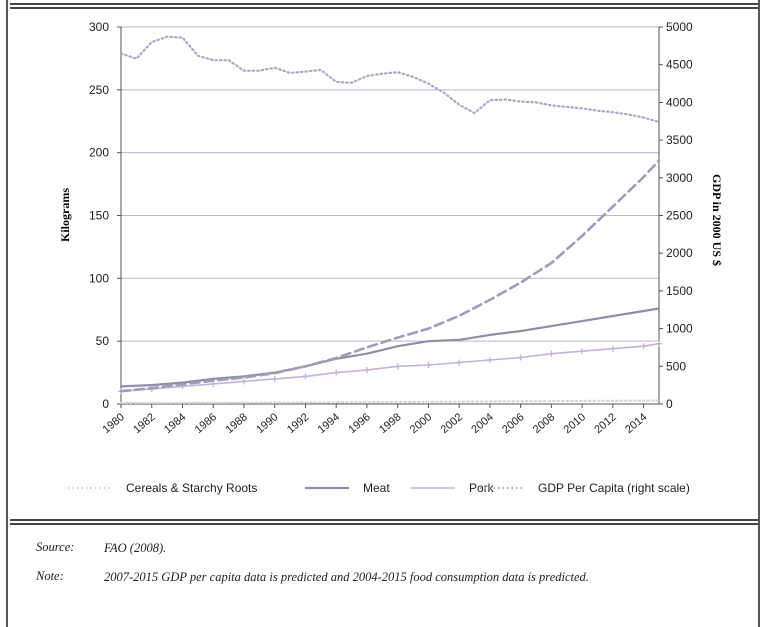  Describe the element at coordinates (679, 253) in the screenshot. I see `y2-tick-label: 2000` at that location.